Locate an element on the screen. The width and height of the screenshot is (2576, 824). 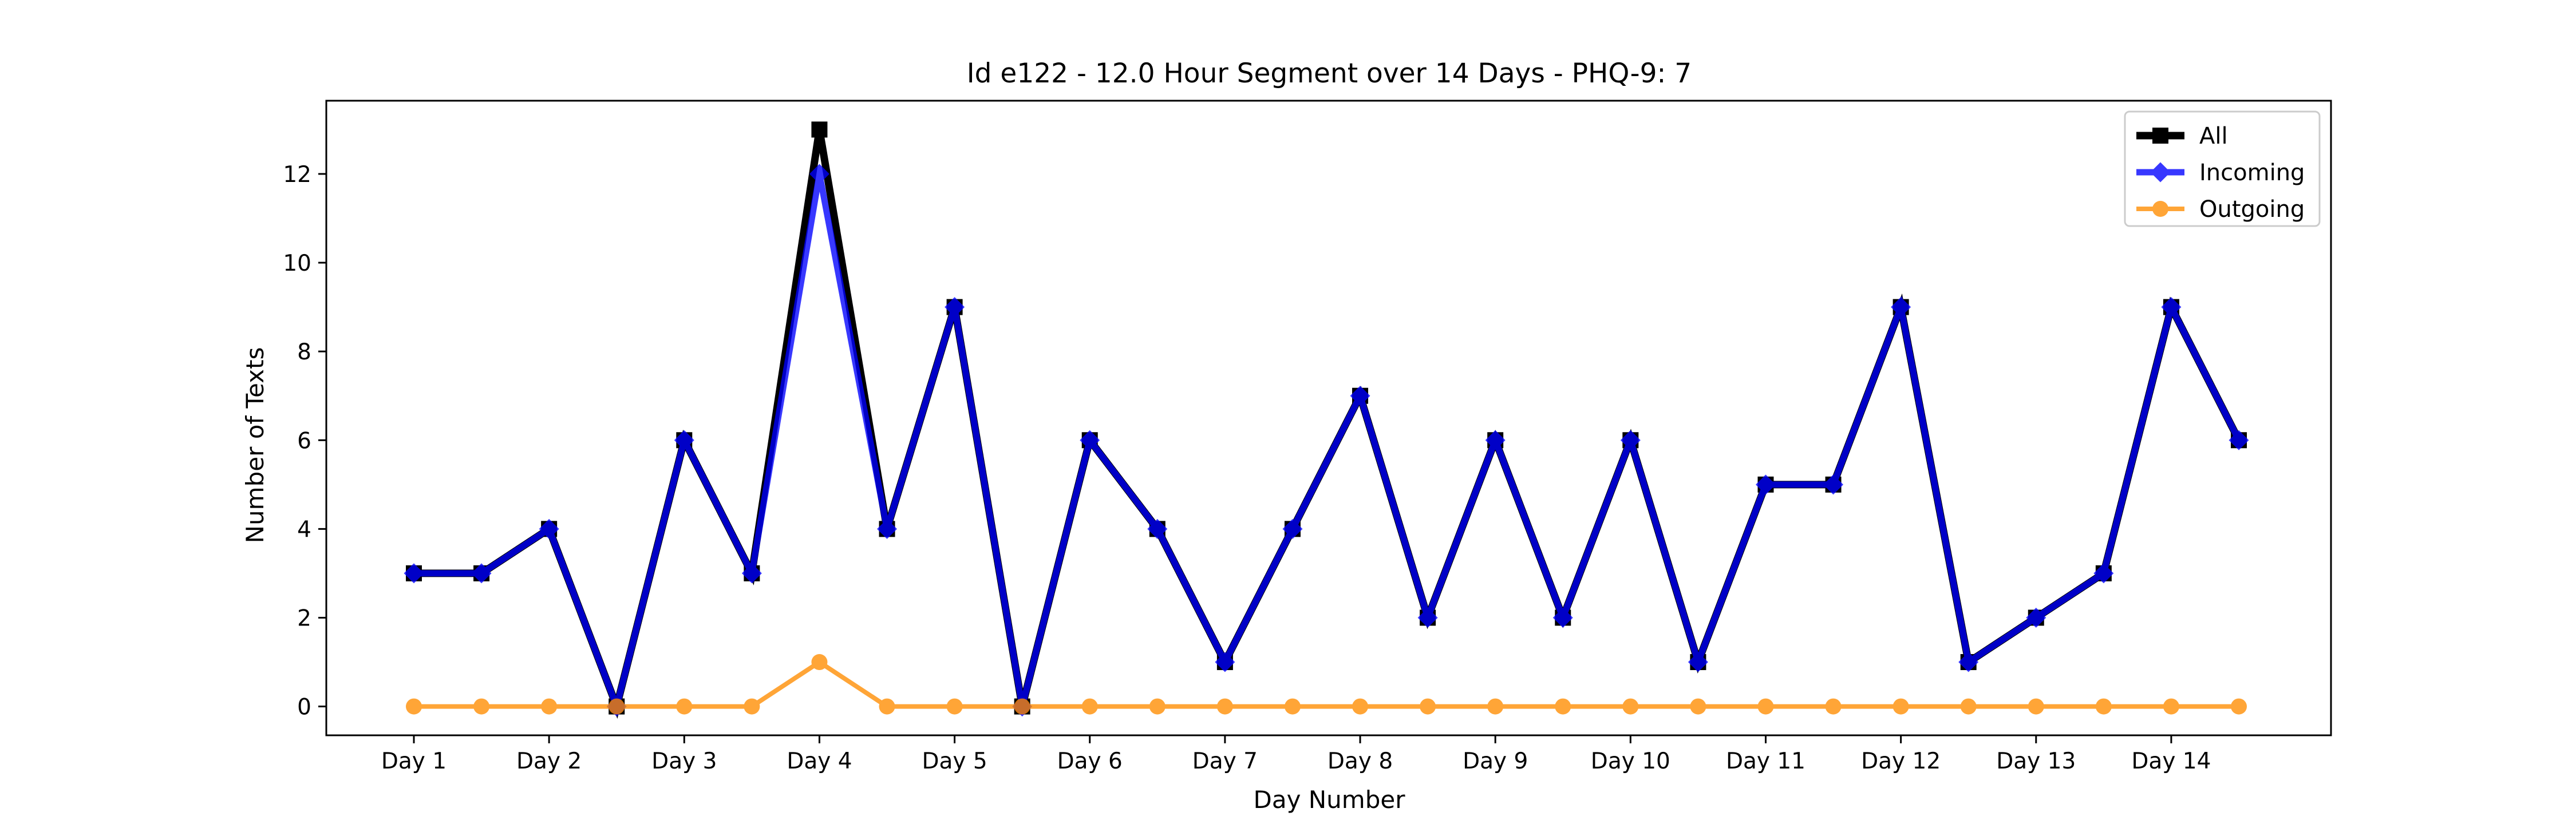
x-tick-label: Day 11 is located at coordinates (1765, 761).